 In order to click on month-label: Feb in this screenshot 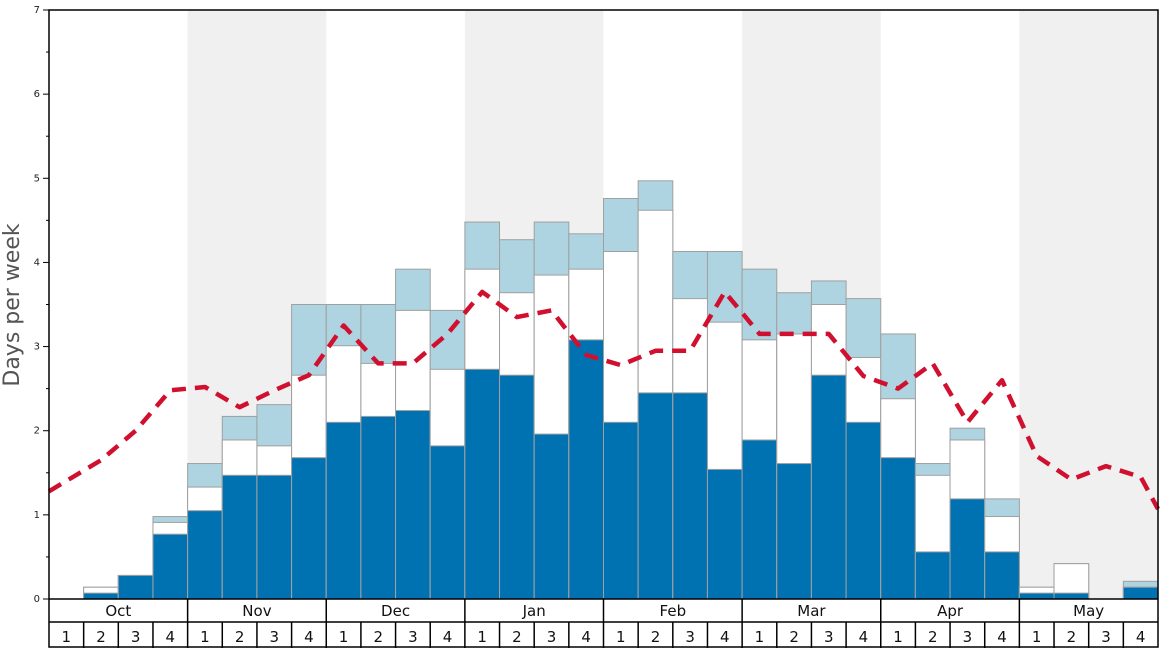, I will do `click(673, 611)`.